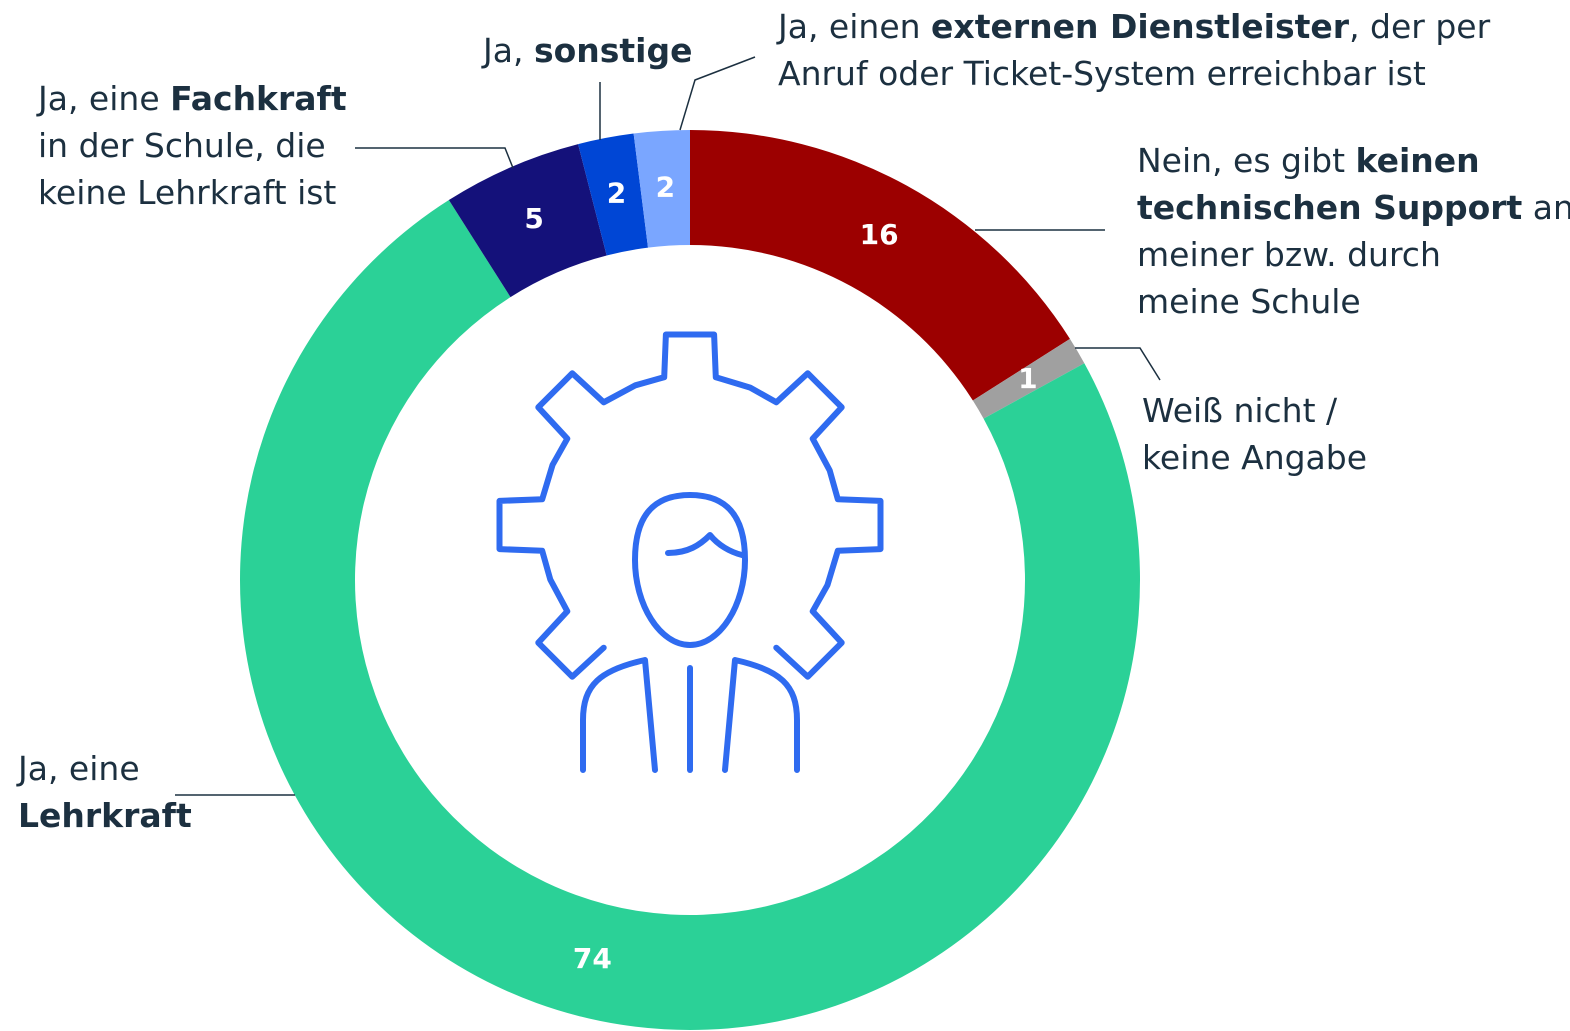 This screenshot has height=1031, width=1570. I want to click on category-label: keine Lehrkraft ist, so click(187, 192).